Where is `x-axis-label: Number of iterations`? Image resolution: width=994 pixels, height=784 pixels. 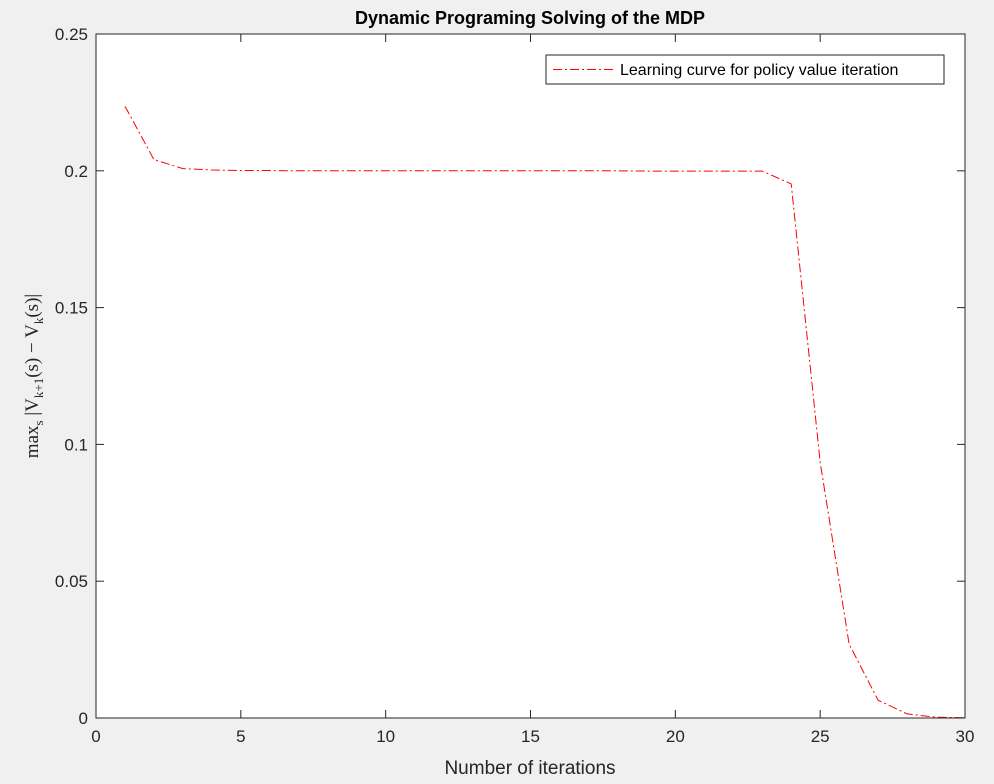 x-axis-label: Number of iterations is located at coordinates (529, 768).